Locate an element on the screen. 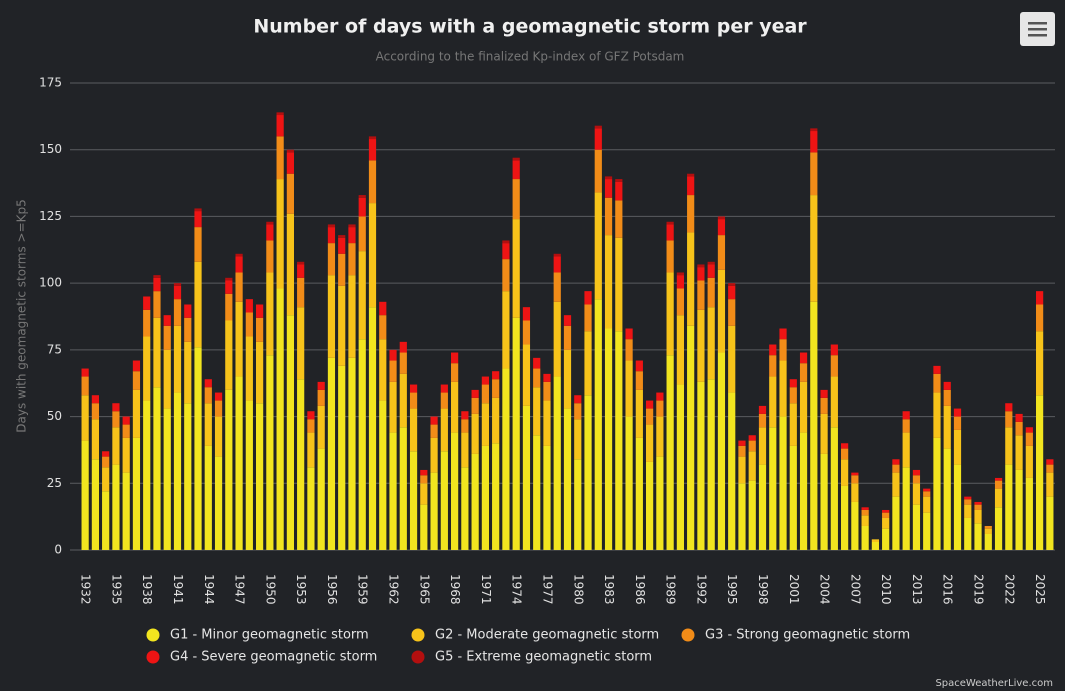  x-tick-label: 2004 is located at coordinates (825, 589).